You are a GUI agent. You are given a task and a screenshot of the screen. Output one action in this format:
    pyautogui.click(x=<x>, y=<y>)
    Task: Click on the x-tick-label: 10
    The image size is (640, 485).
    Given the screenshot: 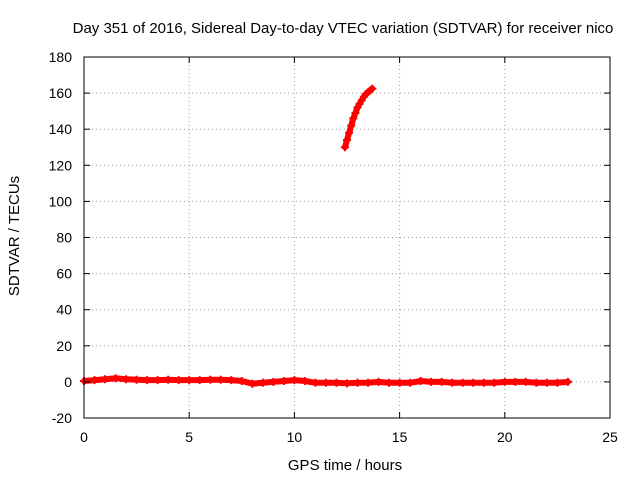 What is the action you would take?
    pyautogui.click(x=295, y=437)
    